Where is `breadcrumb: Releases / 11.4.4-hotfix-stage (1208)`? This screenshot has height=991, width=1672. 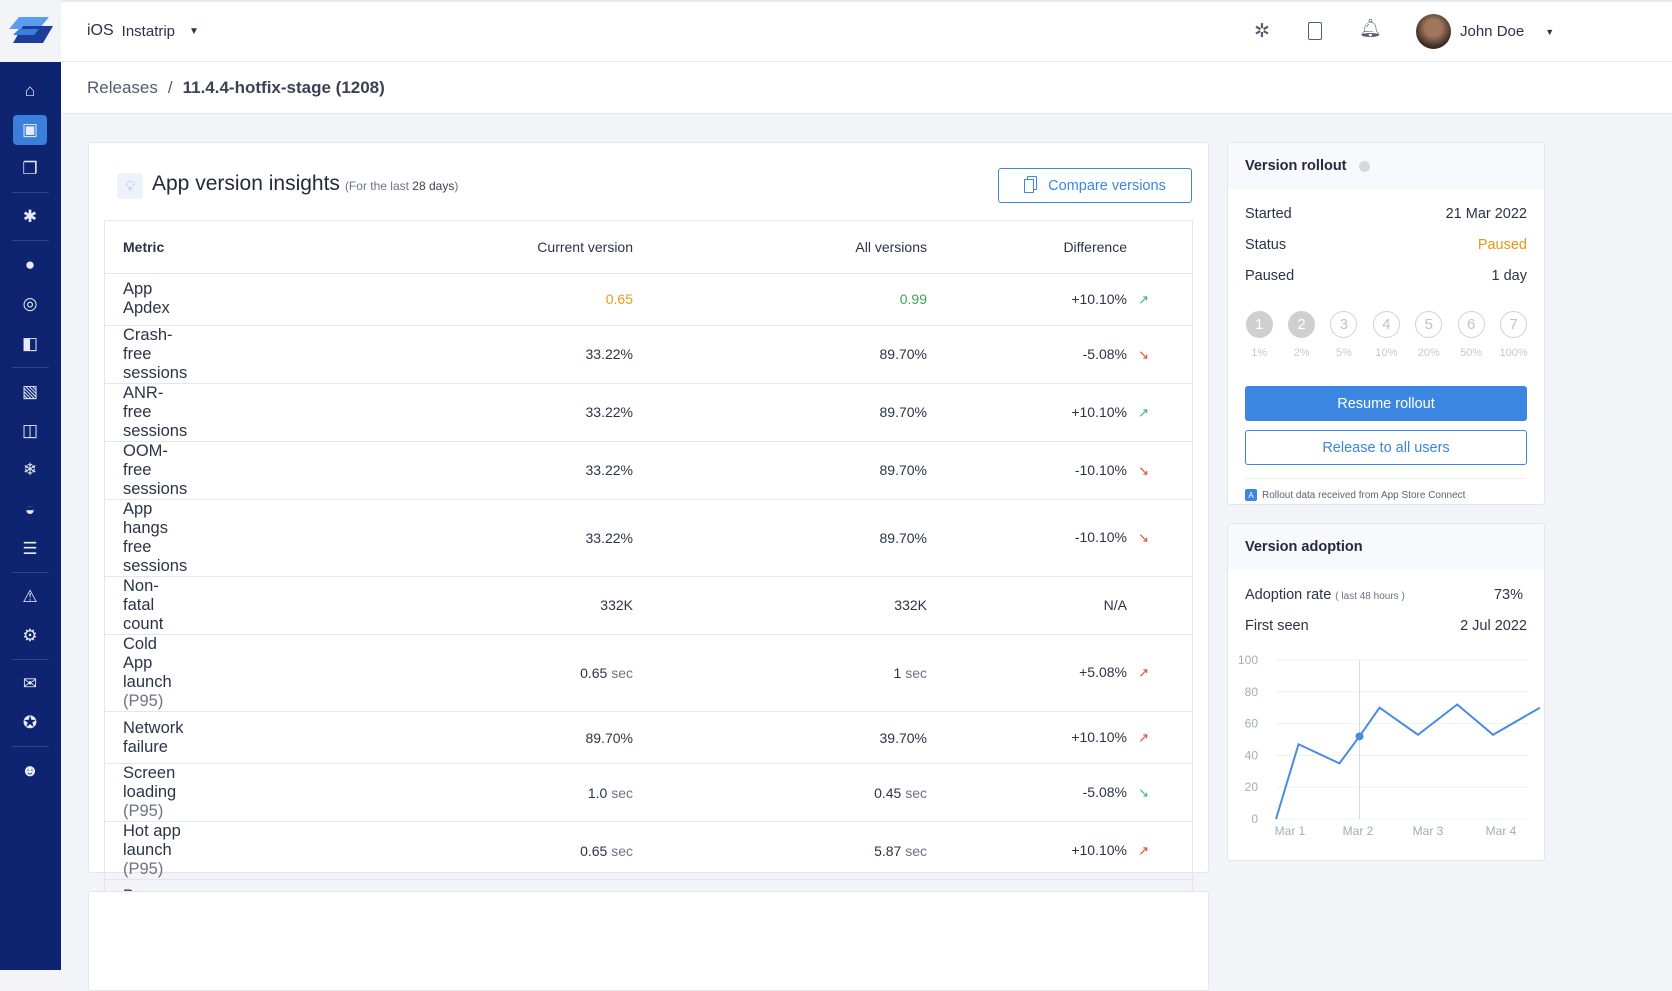
breadcrumb: Releases / 11.4.4-hotfix-stage (1208) is located at coordinates (866, 88).